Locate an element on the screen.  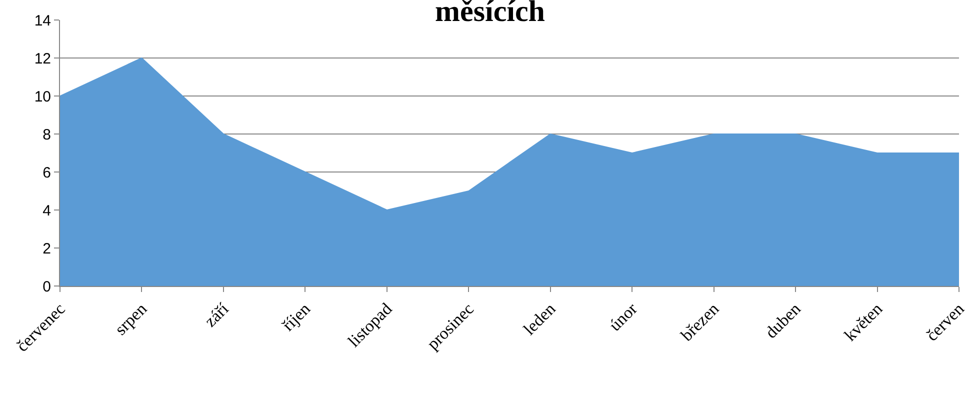
x-tick-label: říjen is located at coordinates (296, 316).